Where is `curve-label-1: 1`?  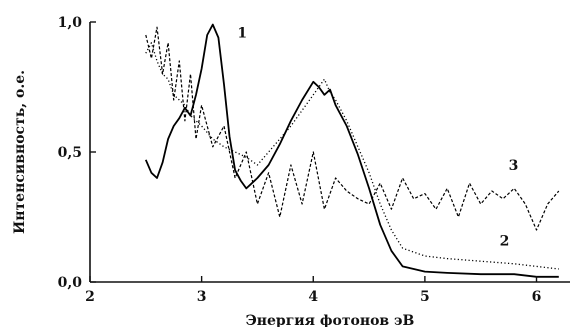 curve-label-1: 1 is located at coordinates (242, 34).